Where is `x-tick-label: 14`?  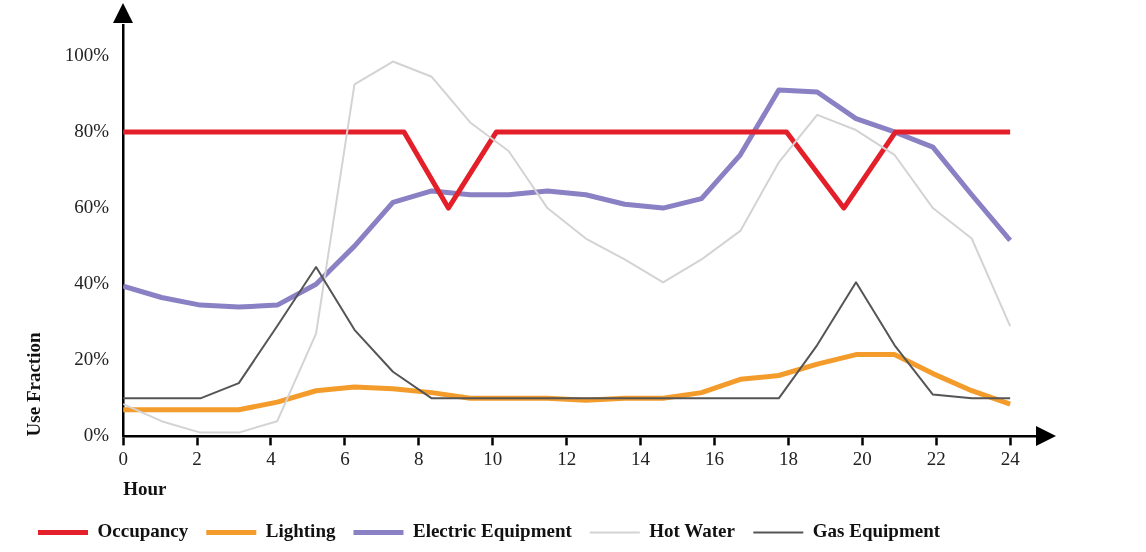 x-tick-label: 14 is located at coordinates (641, 458).